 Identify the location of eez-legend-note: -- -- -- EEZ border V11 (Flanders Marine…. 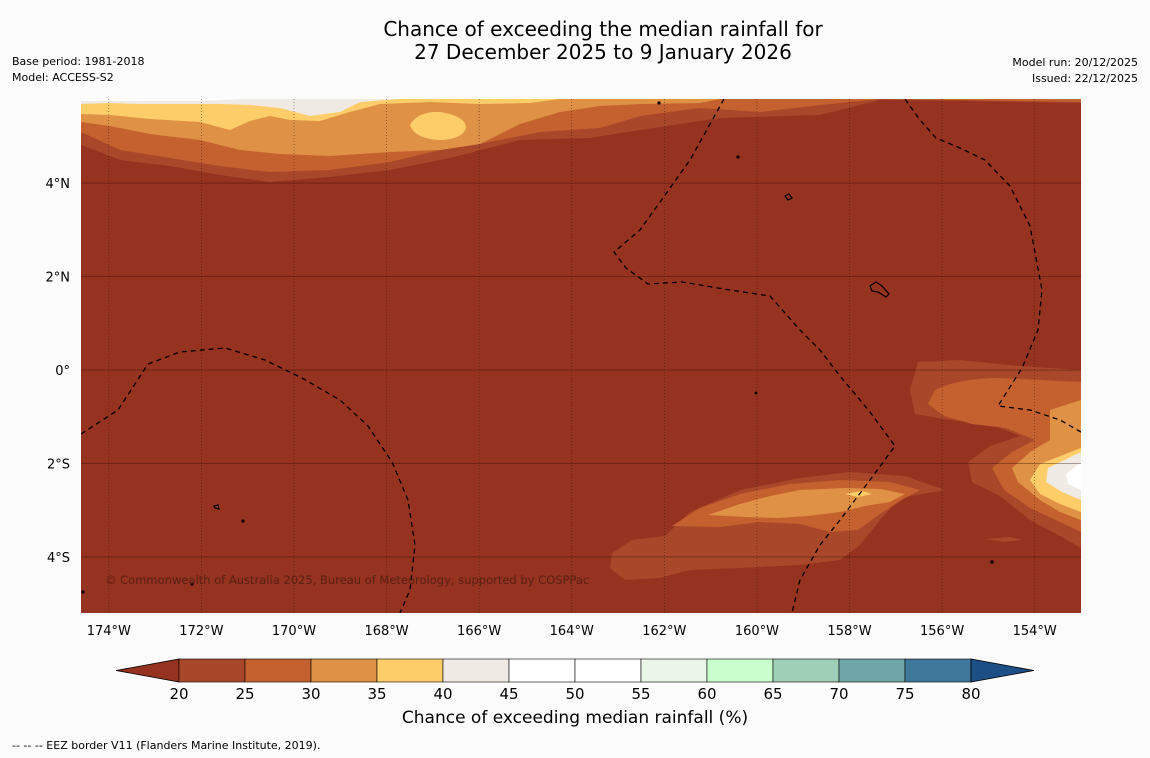
(166, 745).